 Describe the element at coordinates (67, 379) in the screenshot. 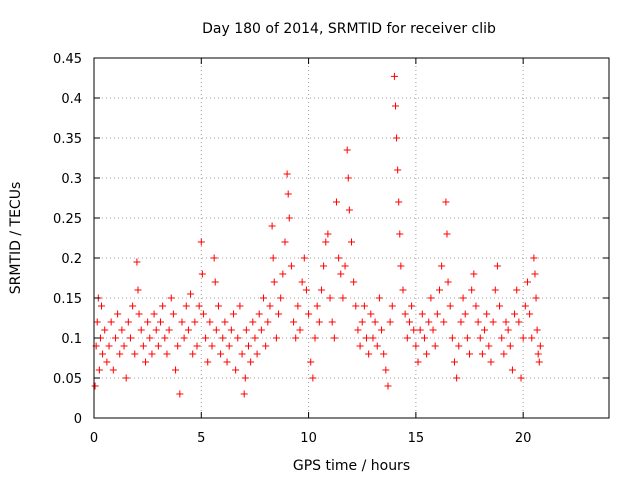

I see `y-tick-label: 0.05` at that location.